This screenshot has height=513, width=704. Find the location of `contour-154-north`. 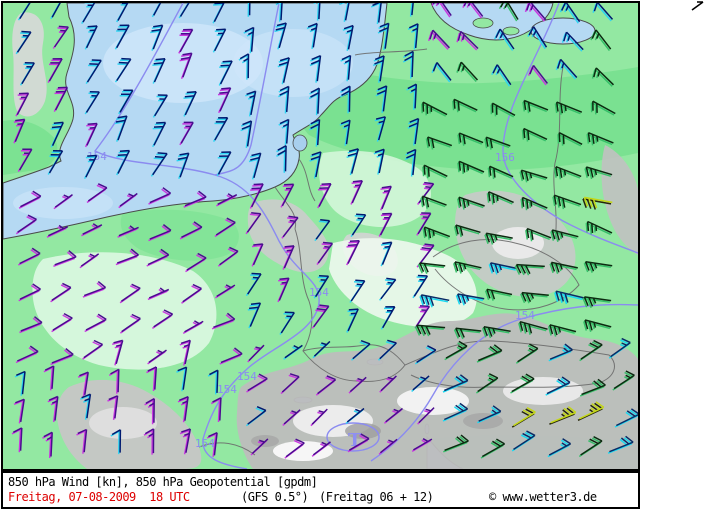

contour-154-north is located at coordinates (247, 89).